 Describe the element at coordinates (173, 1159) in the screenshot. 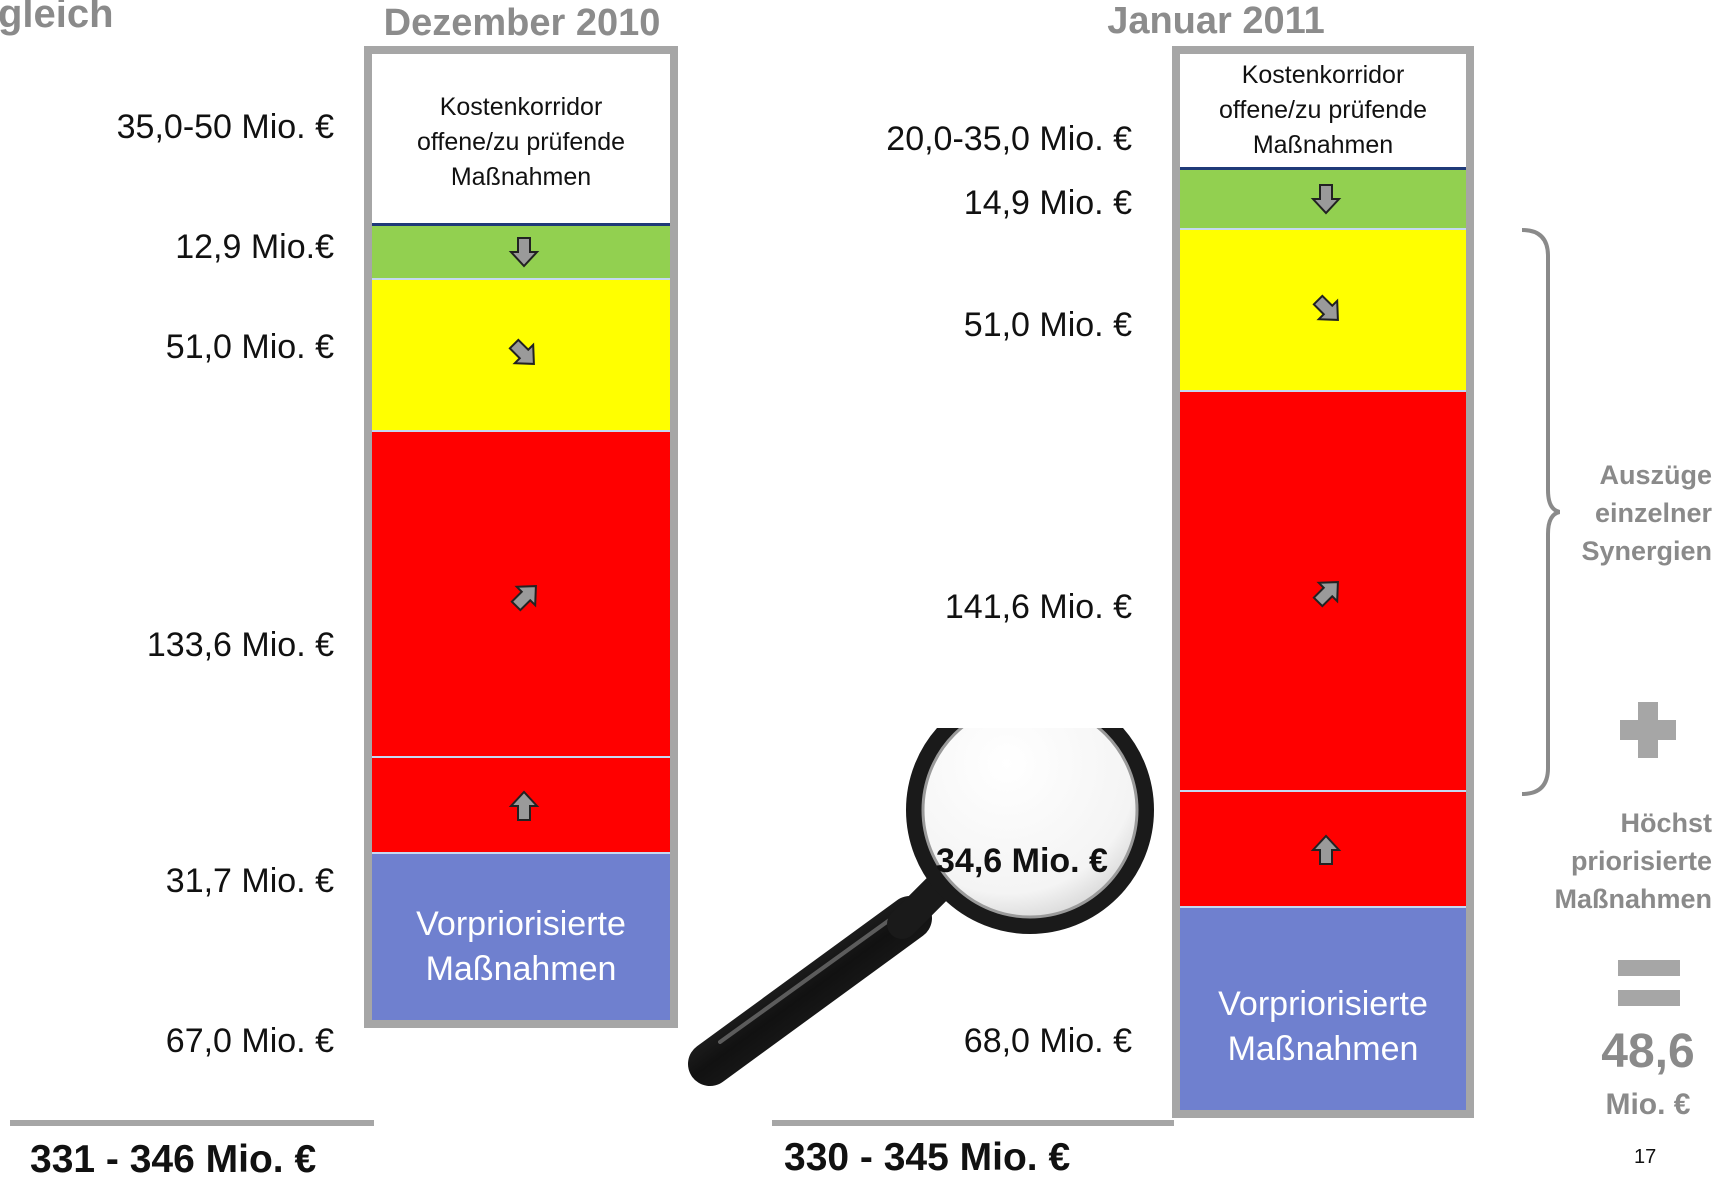

I see `total-dec2010: 331 - 346 Mio. €` at that location.